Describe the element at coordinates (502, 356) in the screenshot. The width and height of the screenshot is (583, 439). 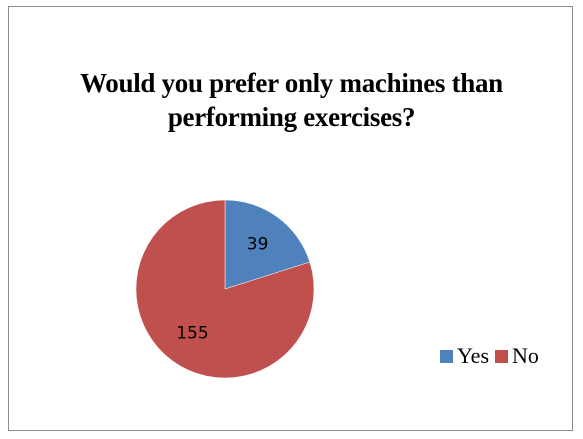
I see `legend-swatch-no` at that location.